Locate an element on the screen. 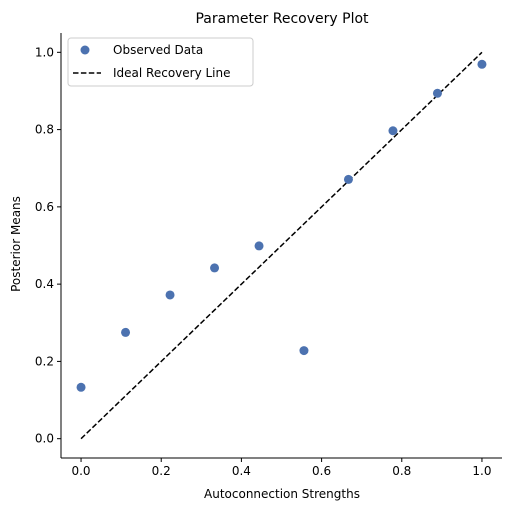  x-tick-label: 0.0 is located at coordinates (80, 471).